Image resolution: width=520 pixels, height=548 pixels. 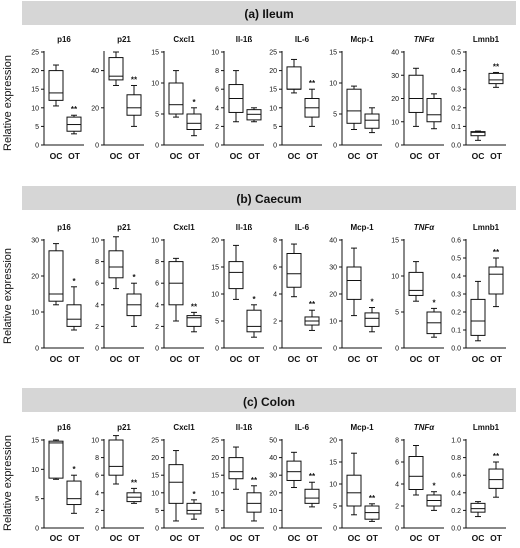 I want to click on gene-title: Cxcl1, so click(x=184, y=427).